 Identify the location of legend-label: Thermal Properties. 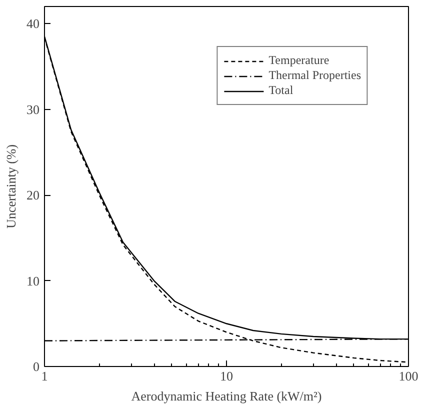
(314, 75).